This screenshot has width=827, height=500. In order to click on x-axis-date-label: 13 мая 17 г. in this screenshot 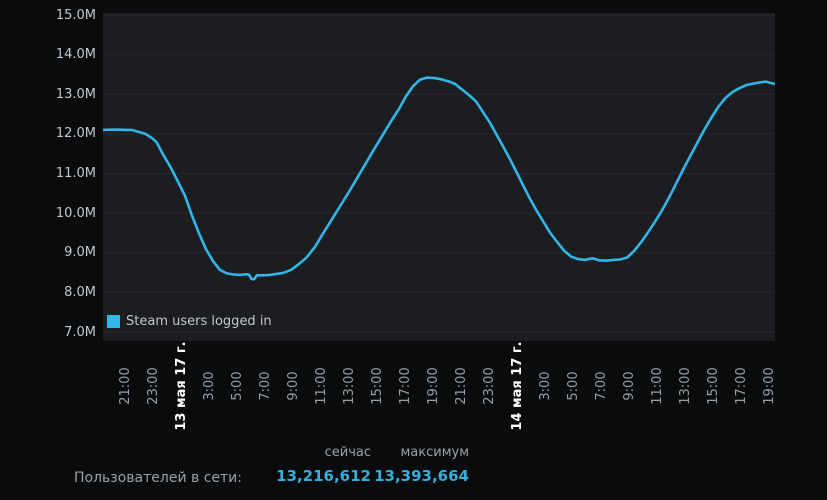, I will do `click(181, 386)`.